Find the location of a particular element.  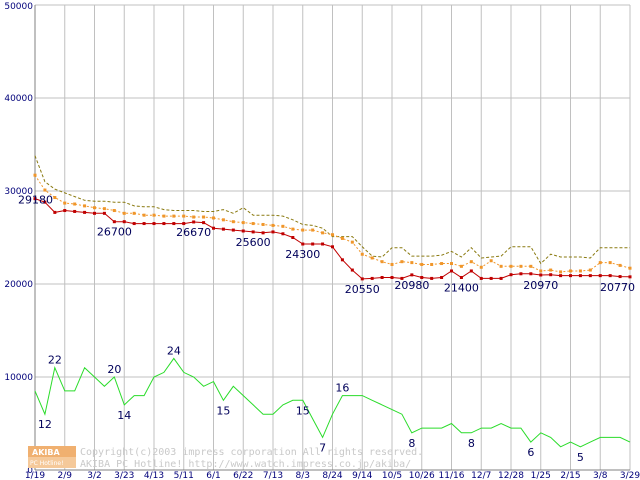

count-data-label: 14 is located at coordinates (124, 415).